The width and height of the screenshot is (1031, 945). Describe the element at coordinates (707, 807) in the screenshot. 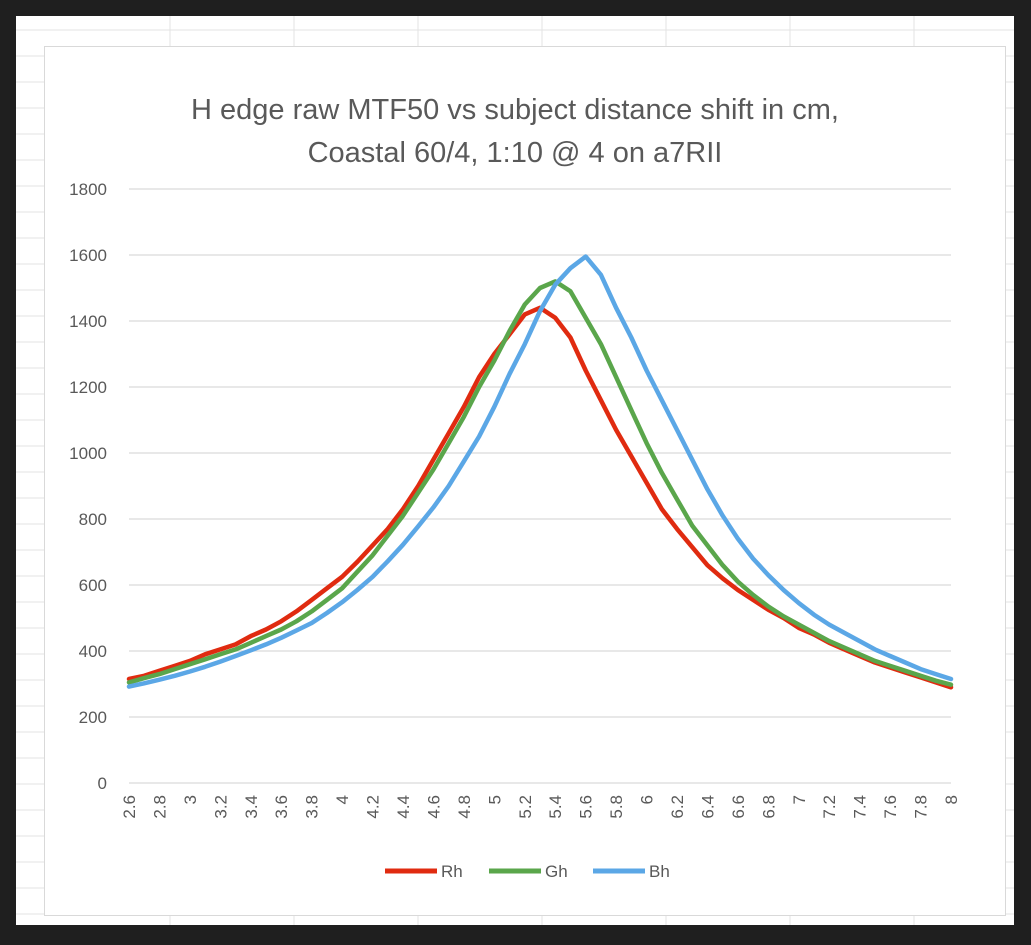

I see `x-tick-label-19: 6.4` at that location.